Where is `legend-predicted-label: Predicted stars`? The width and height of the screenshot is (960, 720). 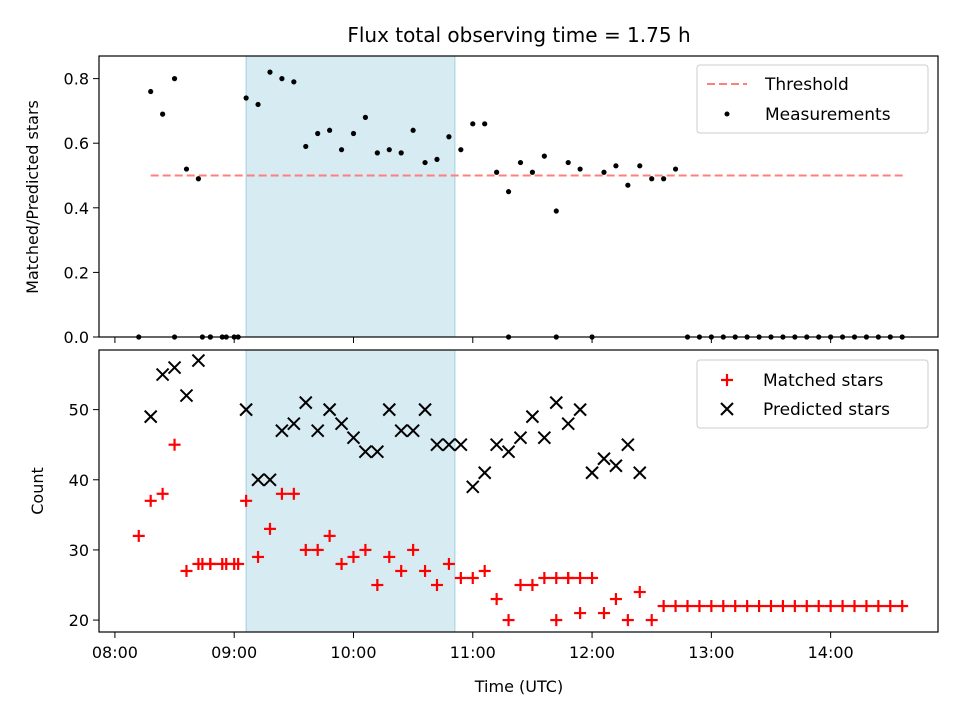
legend-predicted-label: Predicted stars is located at coordinates (826, 410).